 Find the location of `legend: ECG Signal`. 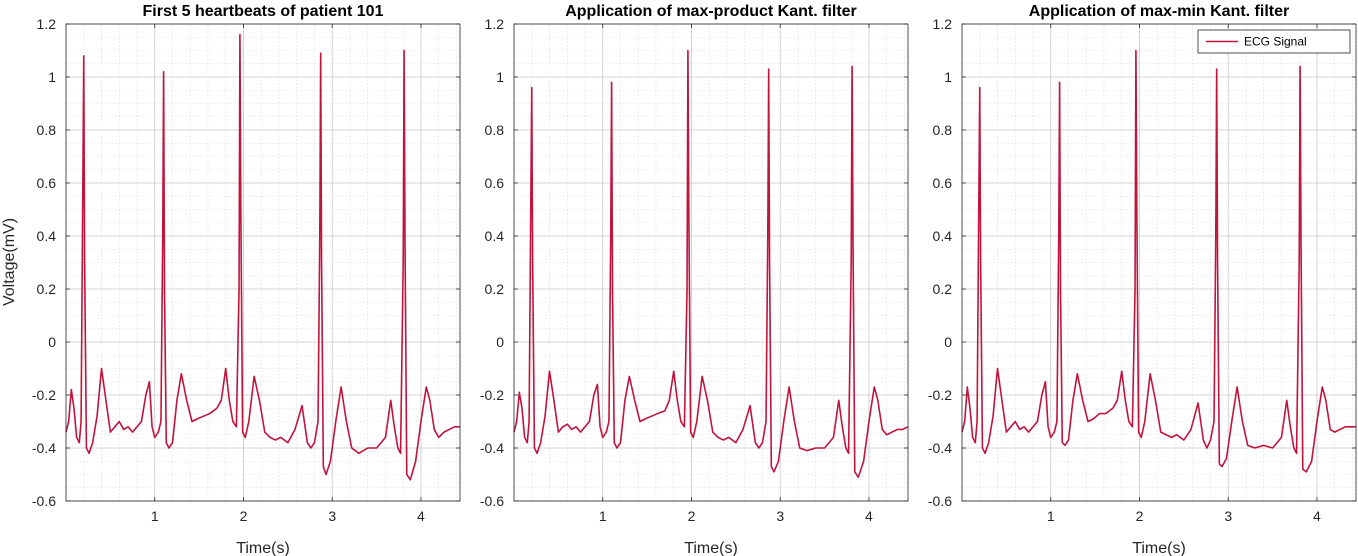

legend: ECG Signal is located at coordinates (1274, 41).